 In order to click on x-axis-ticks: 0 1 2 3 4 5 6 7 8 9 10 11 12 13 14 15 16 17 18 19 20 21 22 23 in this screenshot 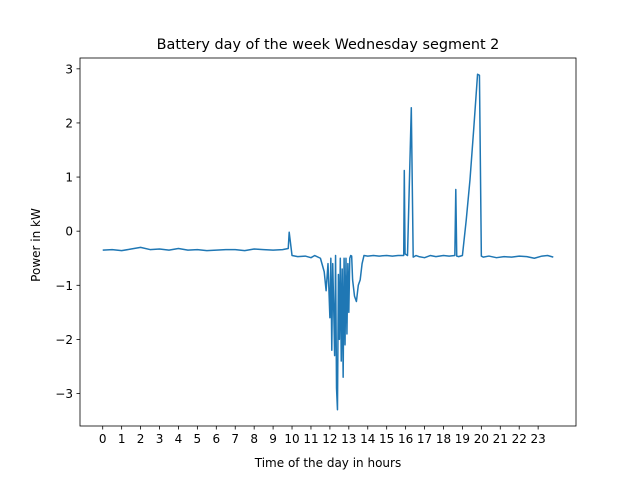, I will do `click(322, 436)`.